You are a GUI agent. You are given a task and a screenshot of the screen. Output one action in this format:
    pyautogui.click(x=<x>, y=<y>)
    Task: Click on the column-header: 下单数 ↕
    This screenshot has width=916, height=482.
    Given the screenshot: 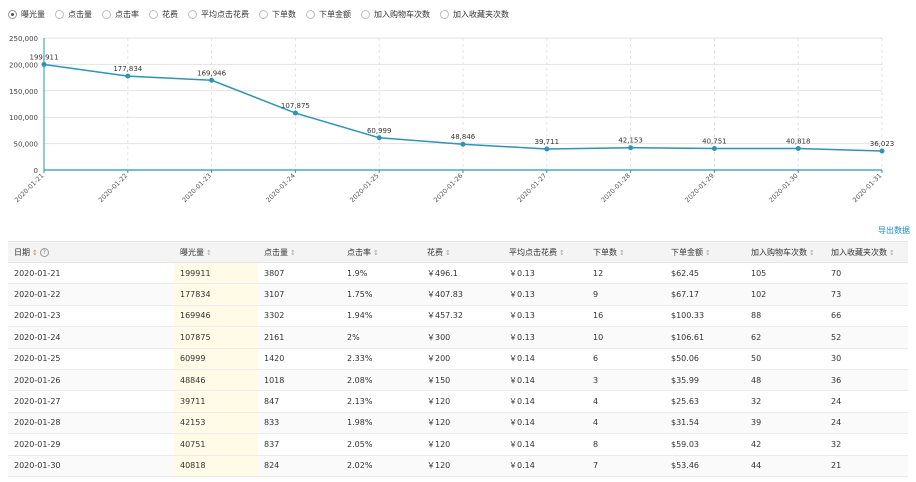 What is the action you would take?
    pyautogui.click(x=626, y=252)
    